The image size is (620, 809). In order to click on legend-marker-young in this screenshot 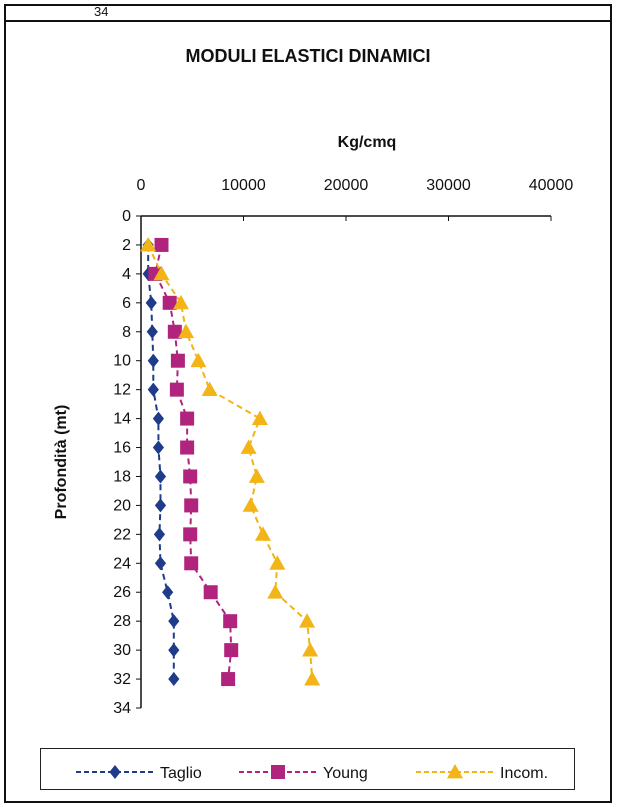, I will do `click(278, 772)`.